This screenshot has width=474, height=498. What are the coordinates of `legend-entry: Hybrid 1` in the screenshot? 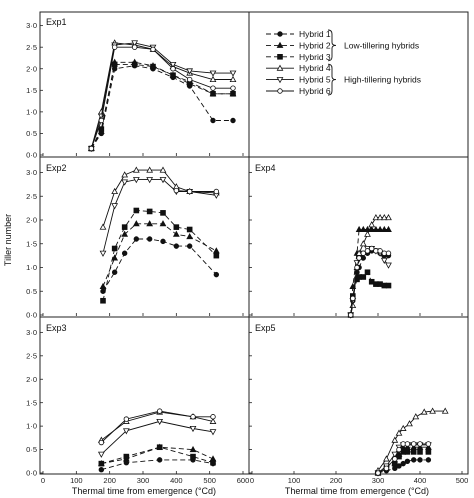 It's located at (315, 34).